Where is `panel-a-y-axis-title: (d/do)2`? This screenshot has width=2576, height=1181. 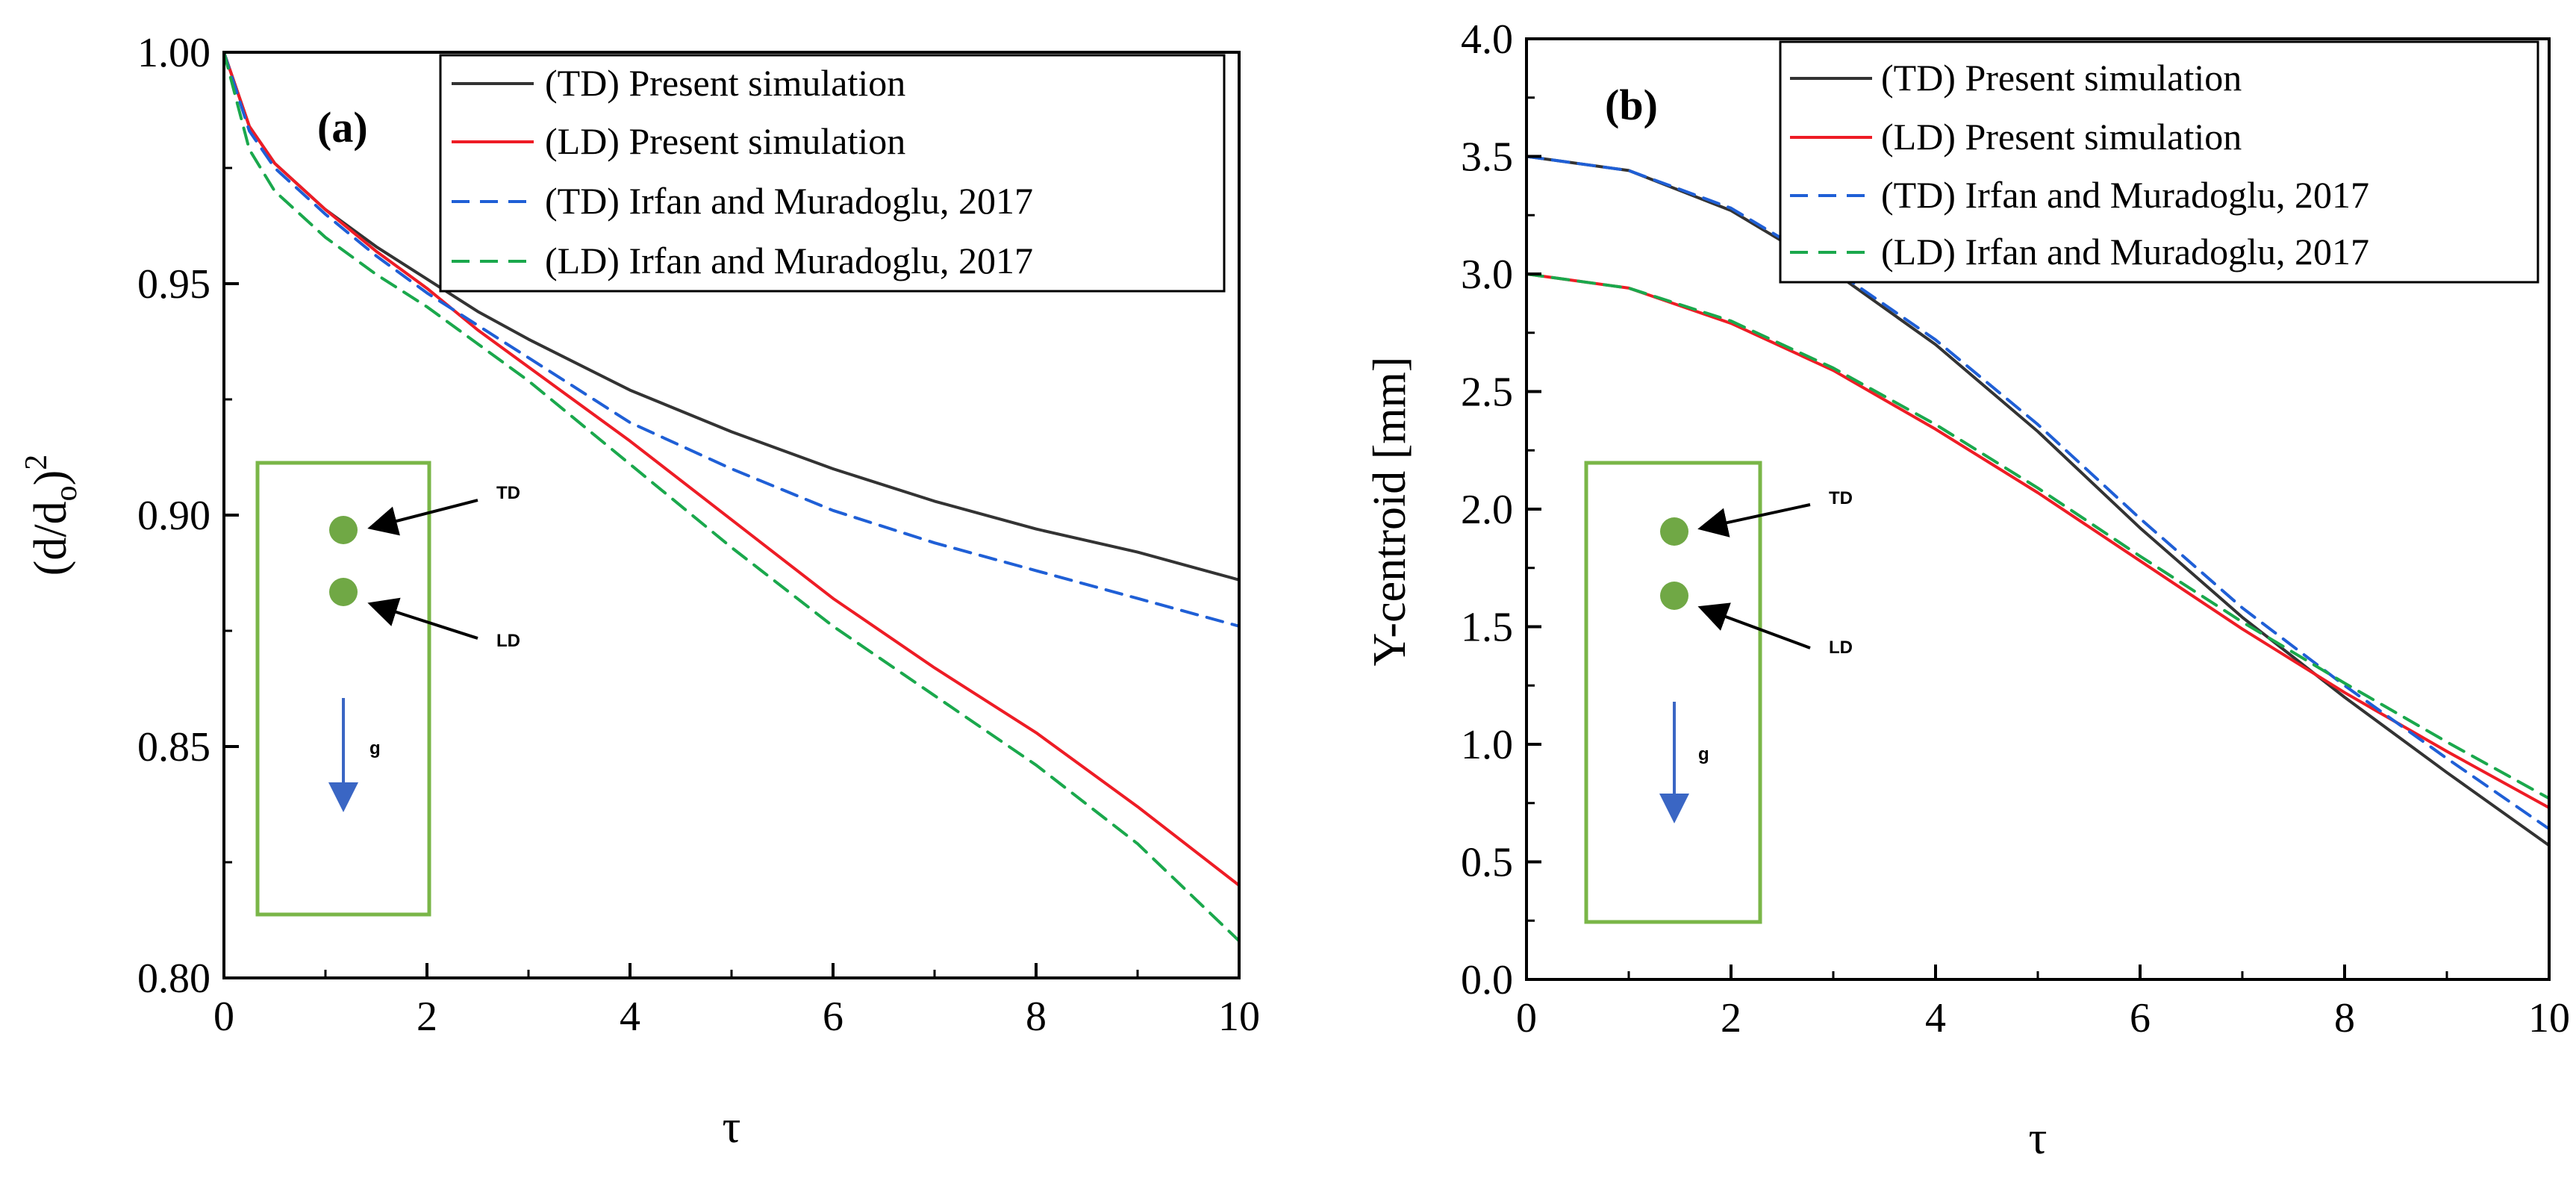 panel-a-y-axis-title: (d/do)2 is located at coordinates (51, 515).